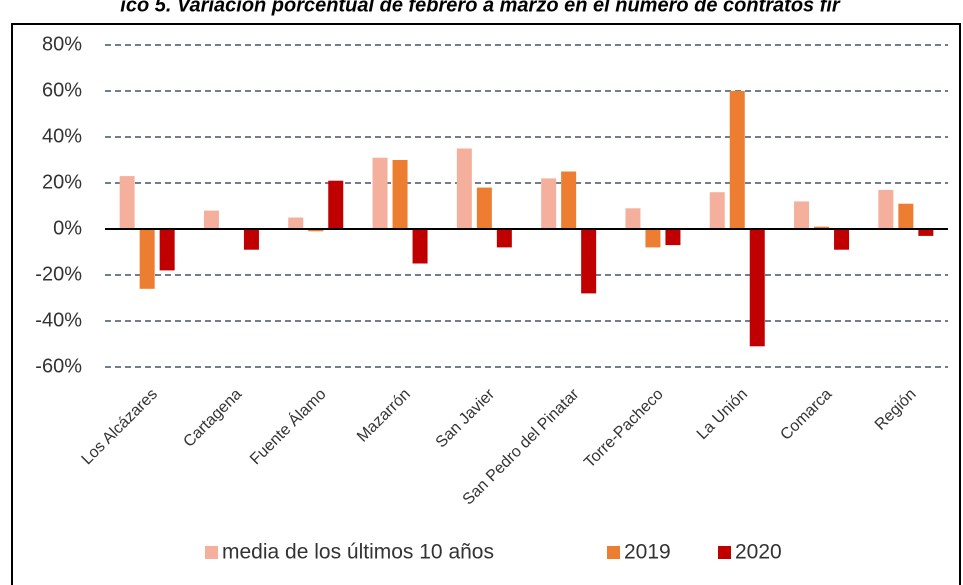  What do you see at coordinates (58, 274) in the screenshot?
I see `y-tick-label: -20%` at bounding box center [58, 274].